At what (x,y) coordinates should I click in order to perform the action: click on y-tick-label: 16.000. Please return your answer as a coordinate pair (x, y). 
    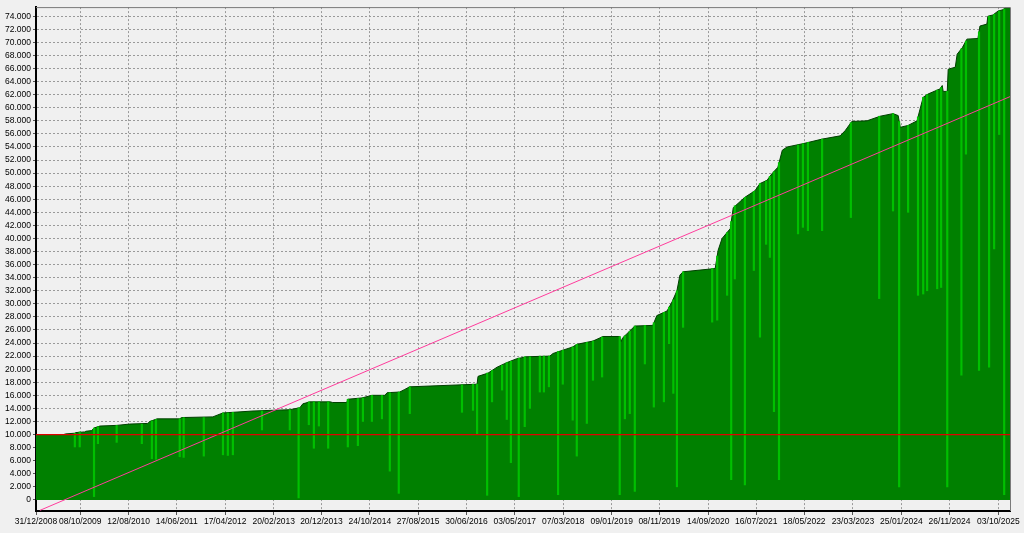
    Looking at the image, I should click on (18, 394).